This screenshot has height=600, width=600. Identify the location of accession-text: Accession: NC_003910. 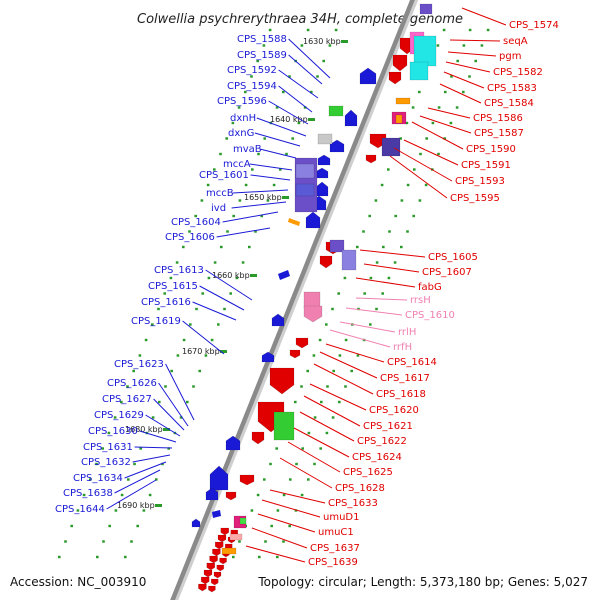
(78, 582).